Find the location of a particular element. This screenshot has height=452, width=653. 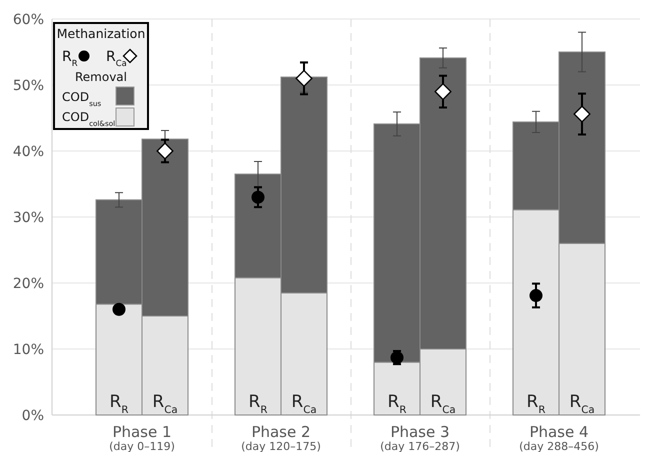

legend-label: R$_{Ca}$ is located at coordinates (116, 58).